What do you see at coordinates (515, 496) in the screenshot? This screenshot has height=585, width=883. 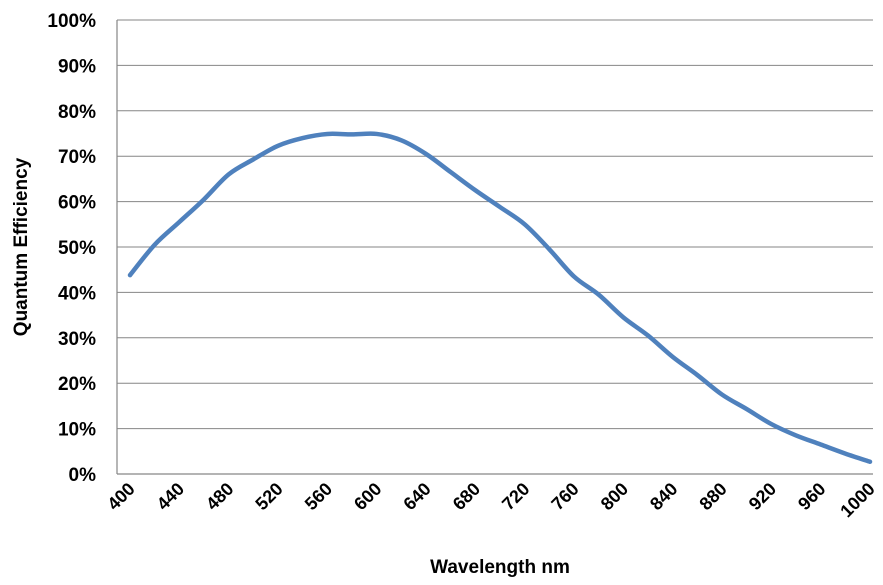 I see `x-tick-label: 720` at bounding box center [515, 496].